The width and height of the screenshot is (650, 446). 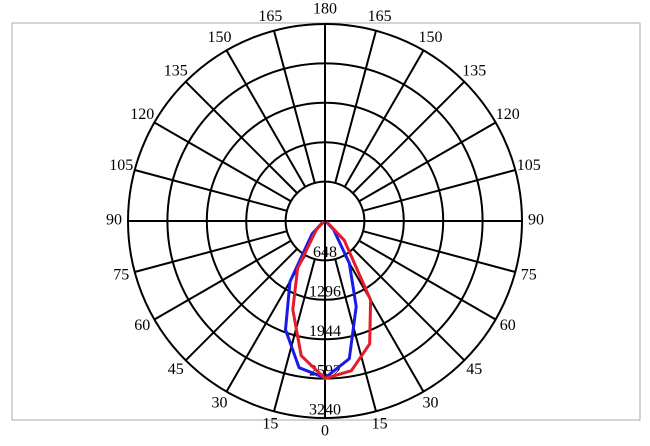 I want to click on r-tick-label: 1296, so click(x=325, y=291).